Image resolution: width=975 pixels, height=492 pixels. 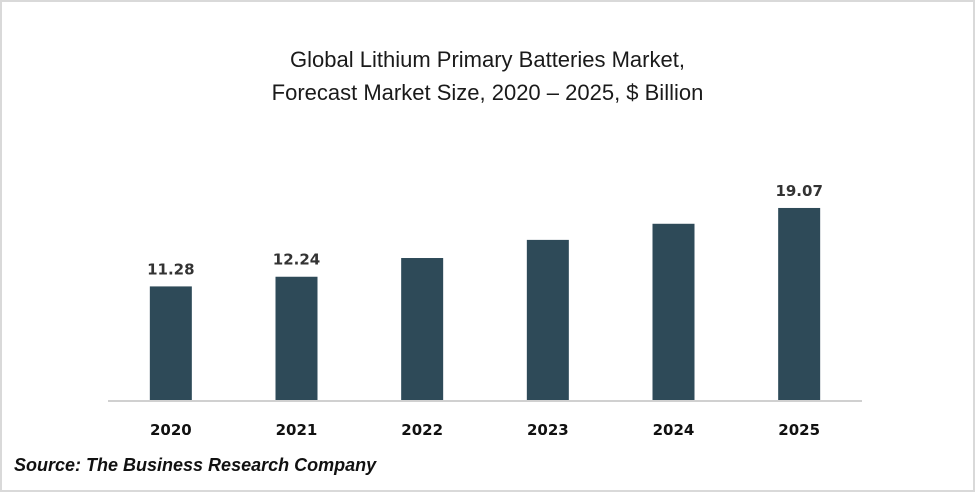 I want to click on bar-2020, so click(x=170, y=343).